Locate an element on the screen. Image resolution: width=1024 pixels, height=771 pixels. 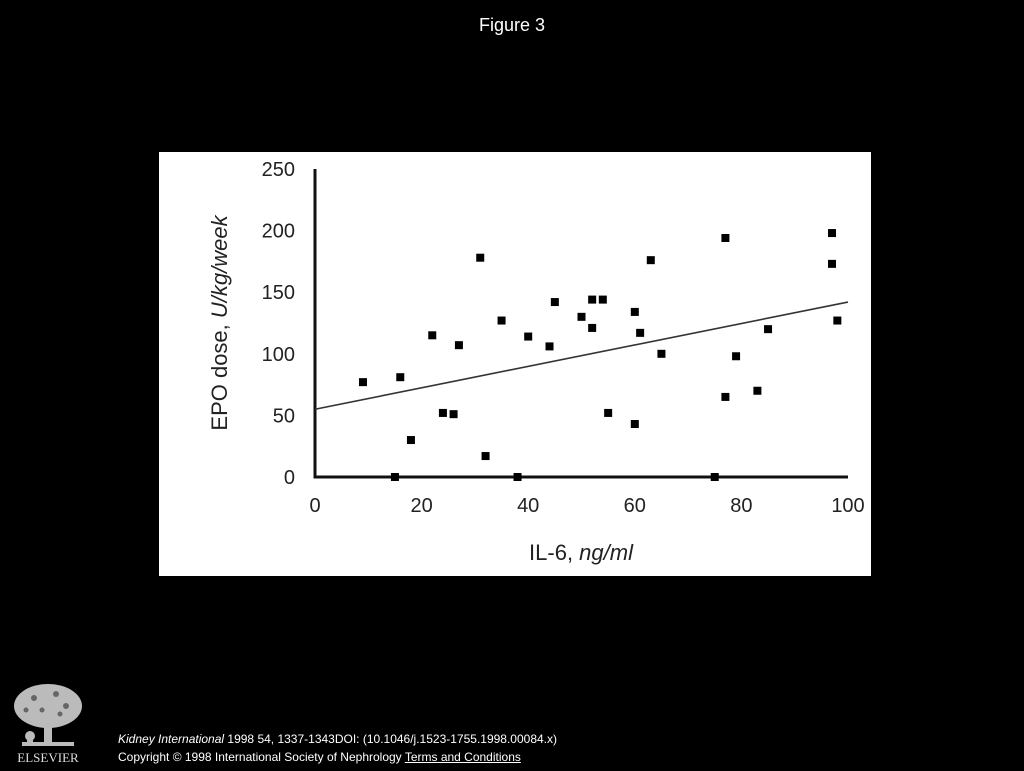
y-tick-label: 150 is located at coordinates (278, 293).